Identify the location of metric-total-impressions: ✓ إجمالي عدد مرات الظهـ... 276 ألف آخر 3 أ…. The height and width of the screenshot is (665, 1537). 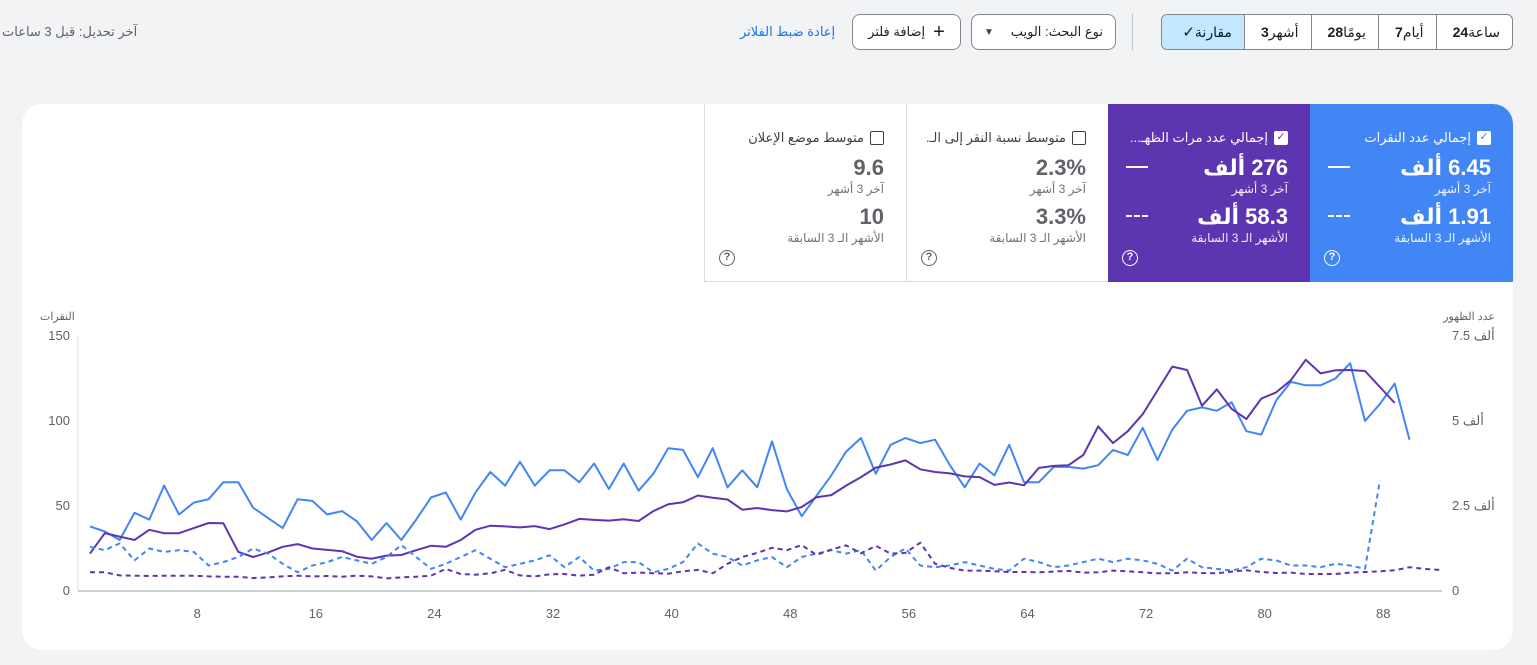
(1209, 193).